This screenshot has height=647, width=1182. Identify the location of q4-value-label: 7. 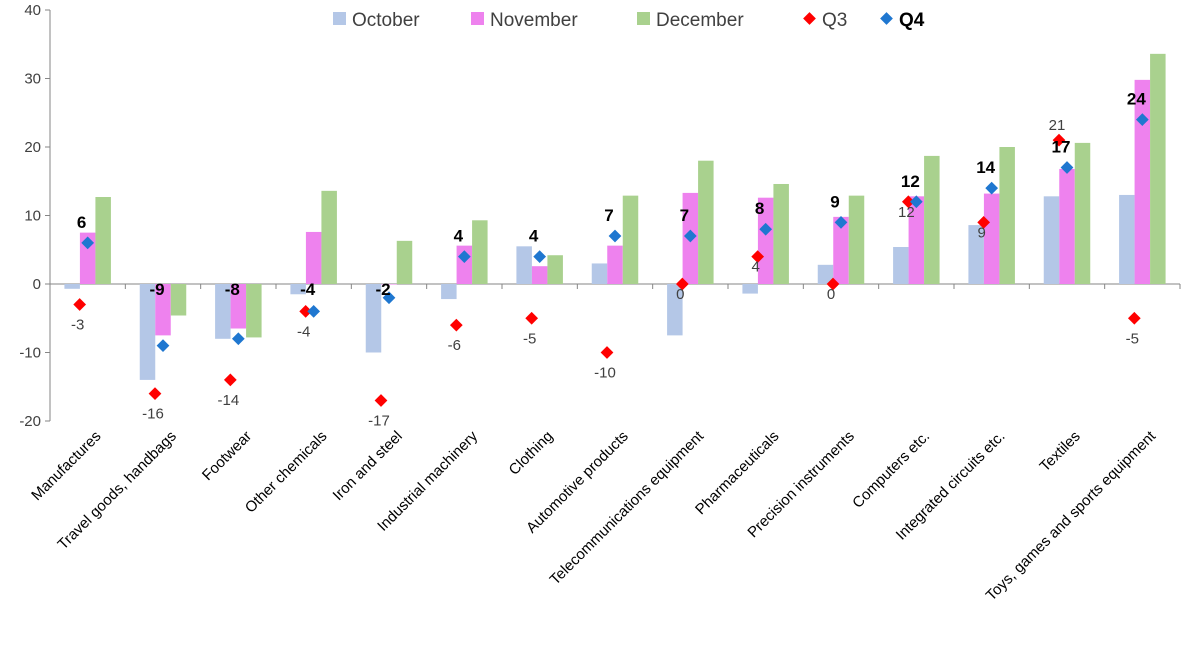
(684, 215).